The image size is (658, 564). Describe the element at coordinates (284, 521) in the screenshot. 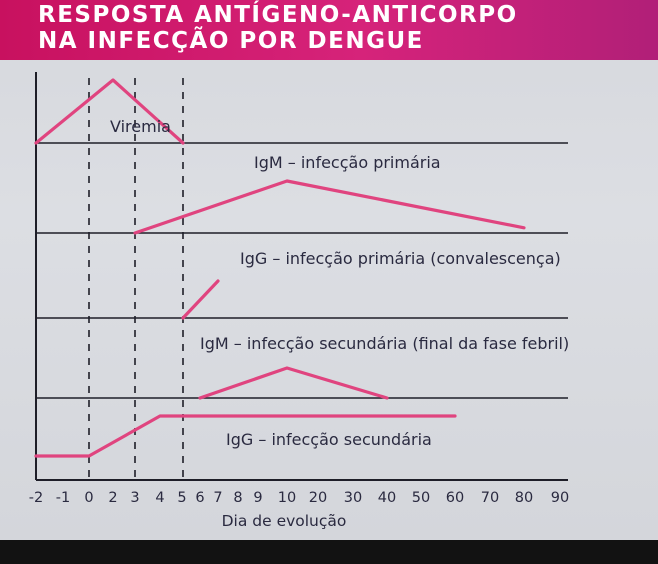

I see `x-axis-title: Dia de evolução` at that location.